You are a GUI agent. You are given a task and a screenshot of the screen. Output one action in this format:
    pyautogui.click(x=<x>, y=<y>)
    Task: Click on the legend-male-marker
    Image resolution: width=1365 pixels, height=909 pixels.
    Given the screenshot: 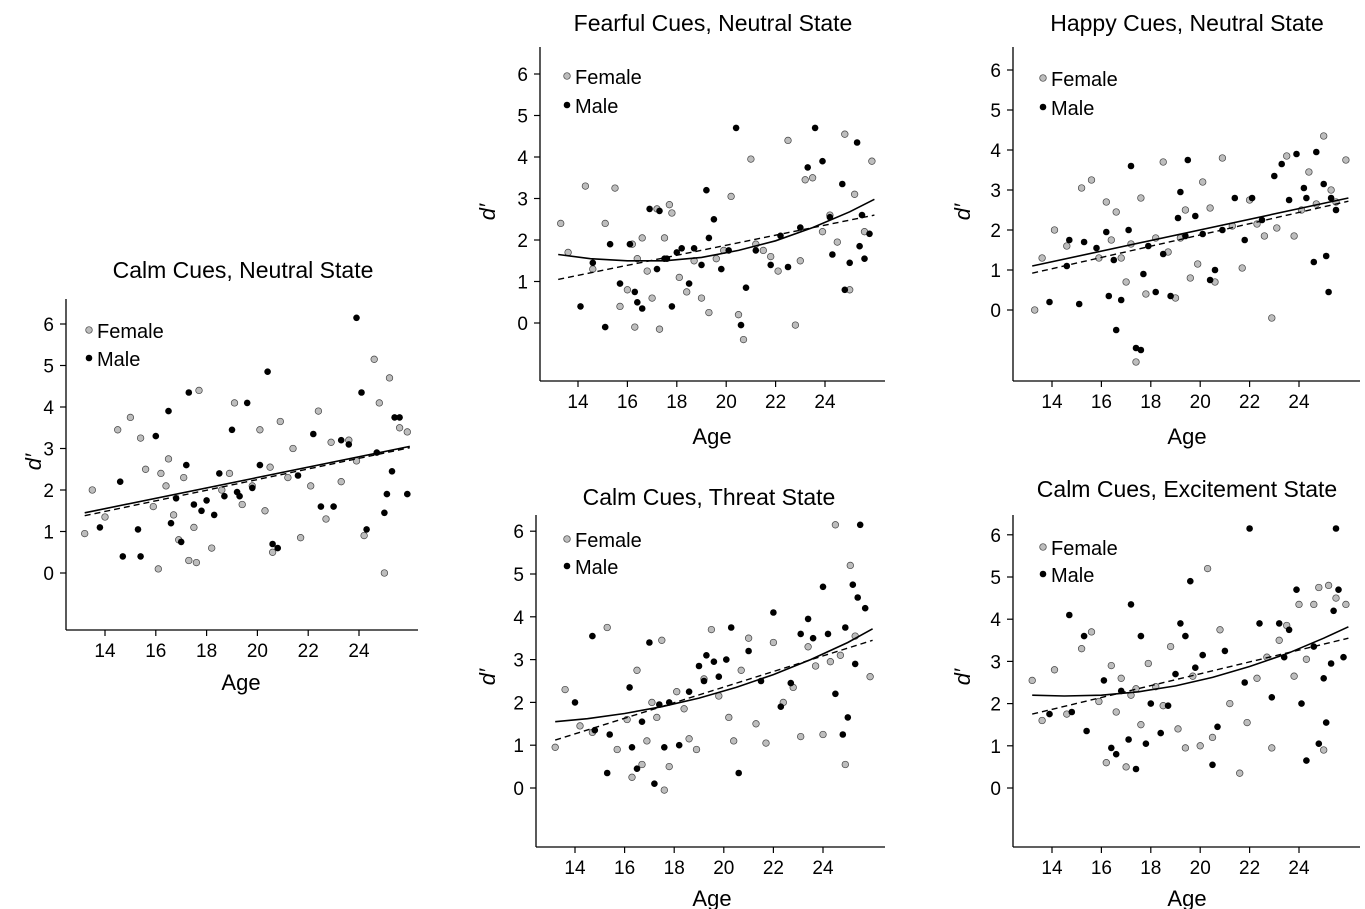 What is the action you would take?
    pyautogui.click(x=567, y=105)
    